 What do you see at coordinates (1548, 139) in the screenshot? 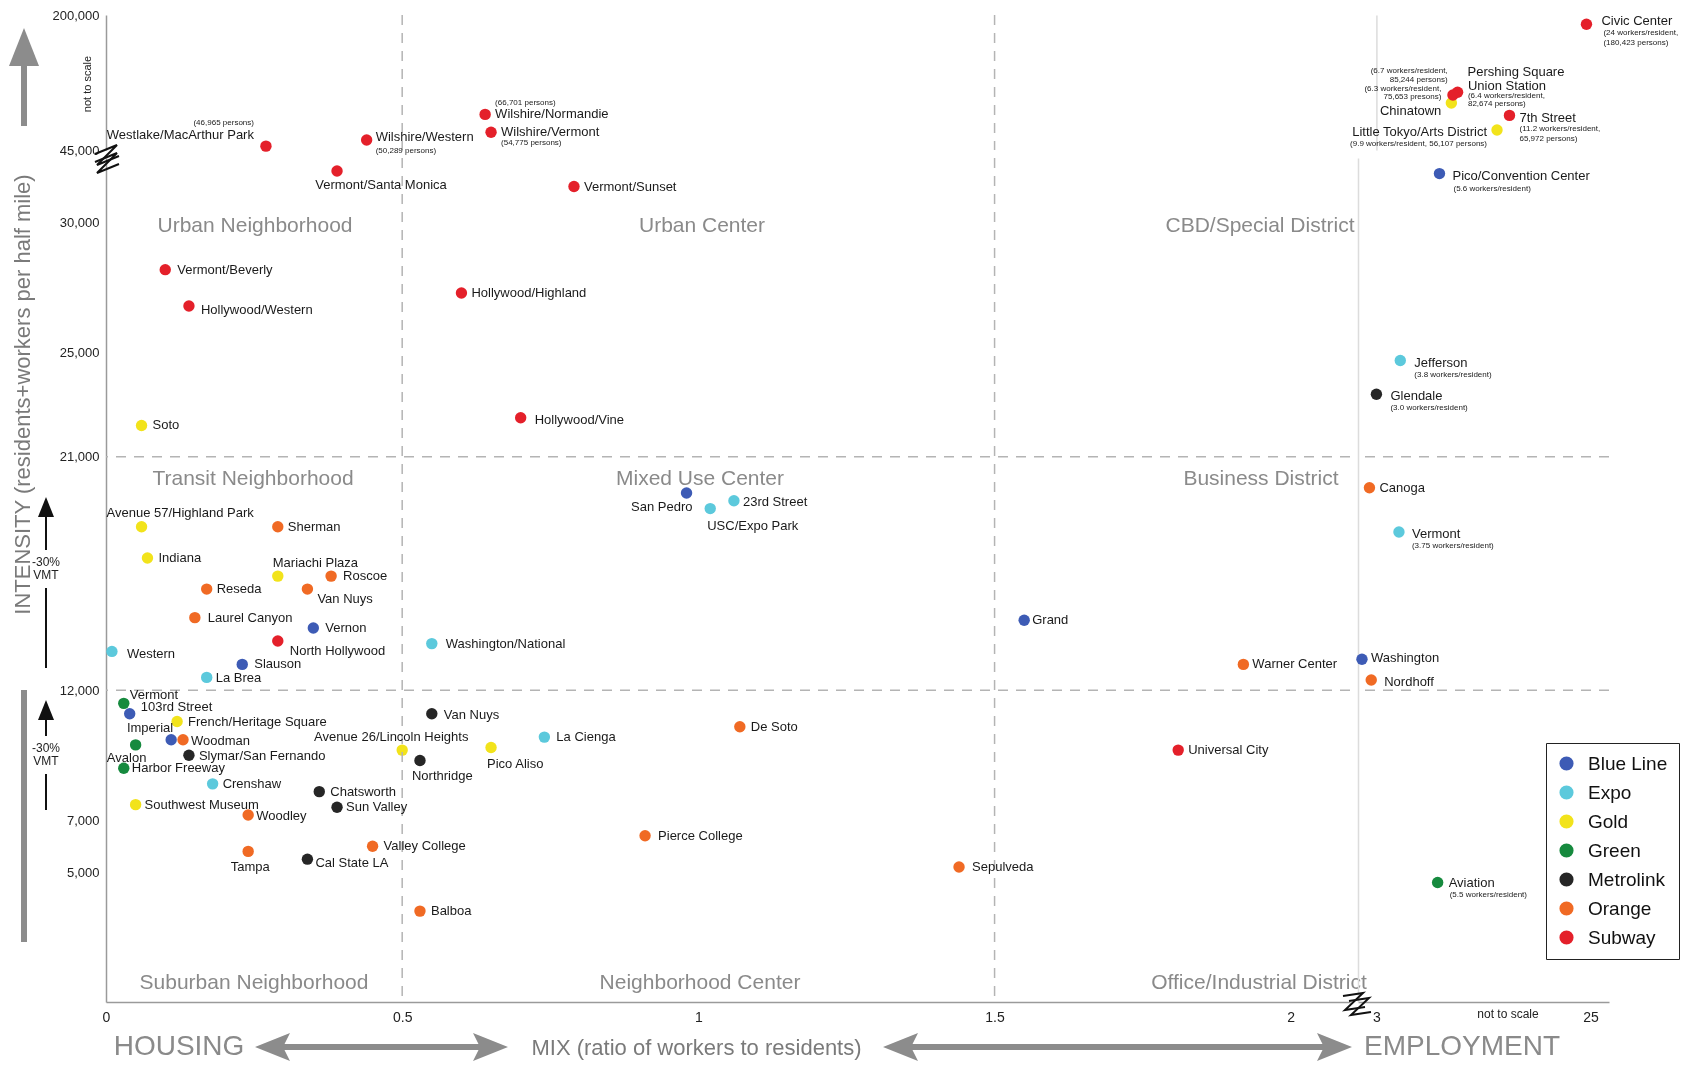
I see `annotation: 65,972 persons)` at bounding box center [1548, 139].